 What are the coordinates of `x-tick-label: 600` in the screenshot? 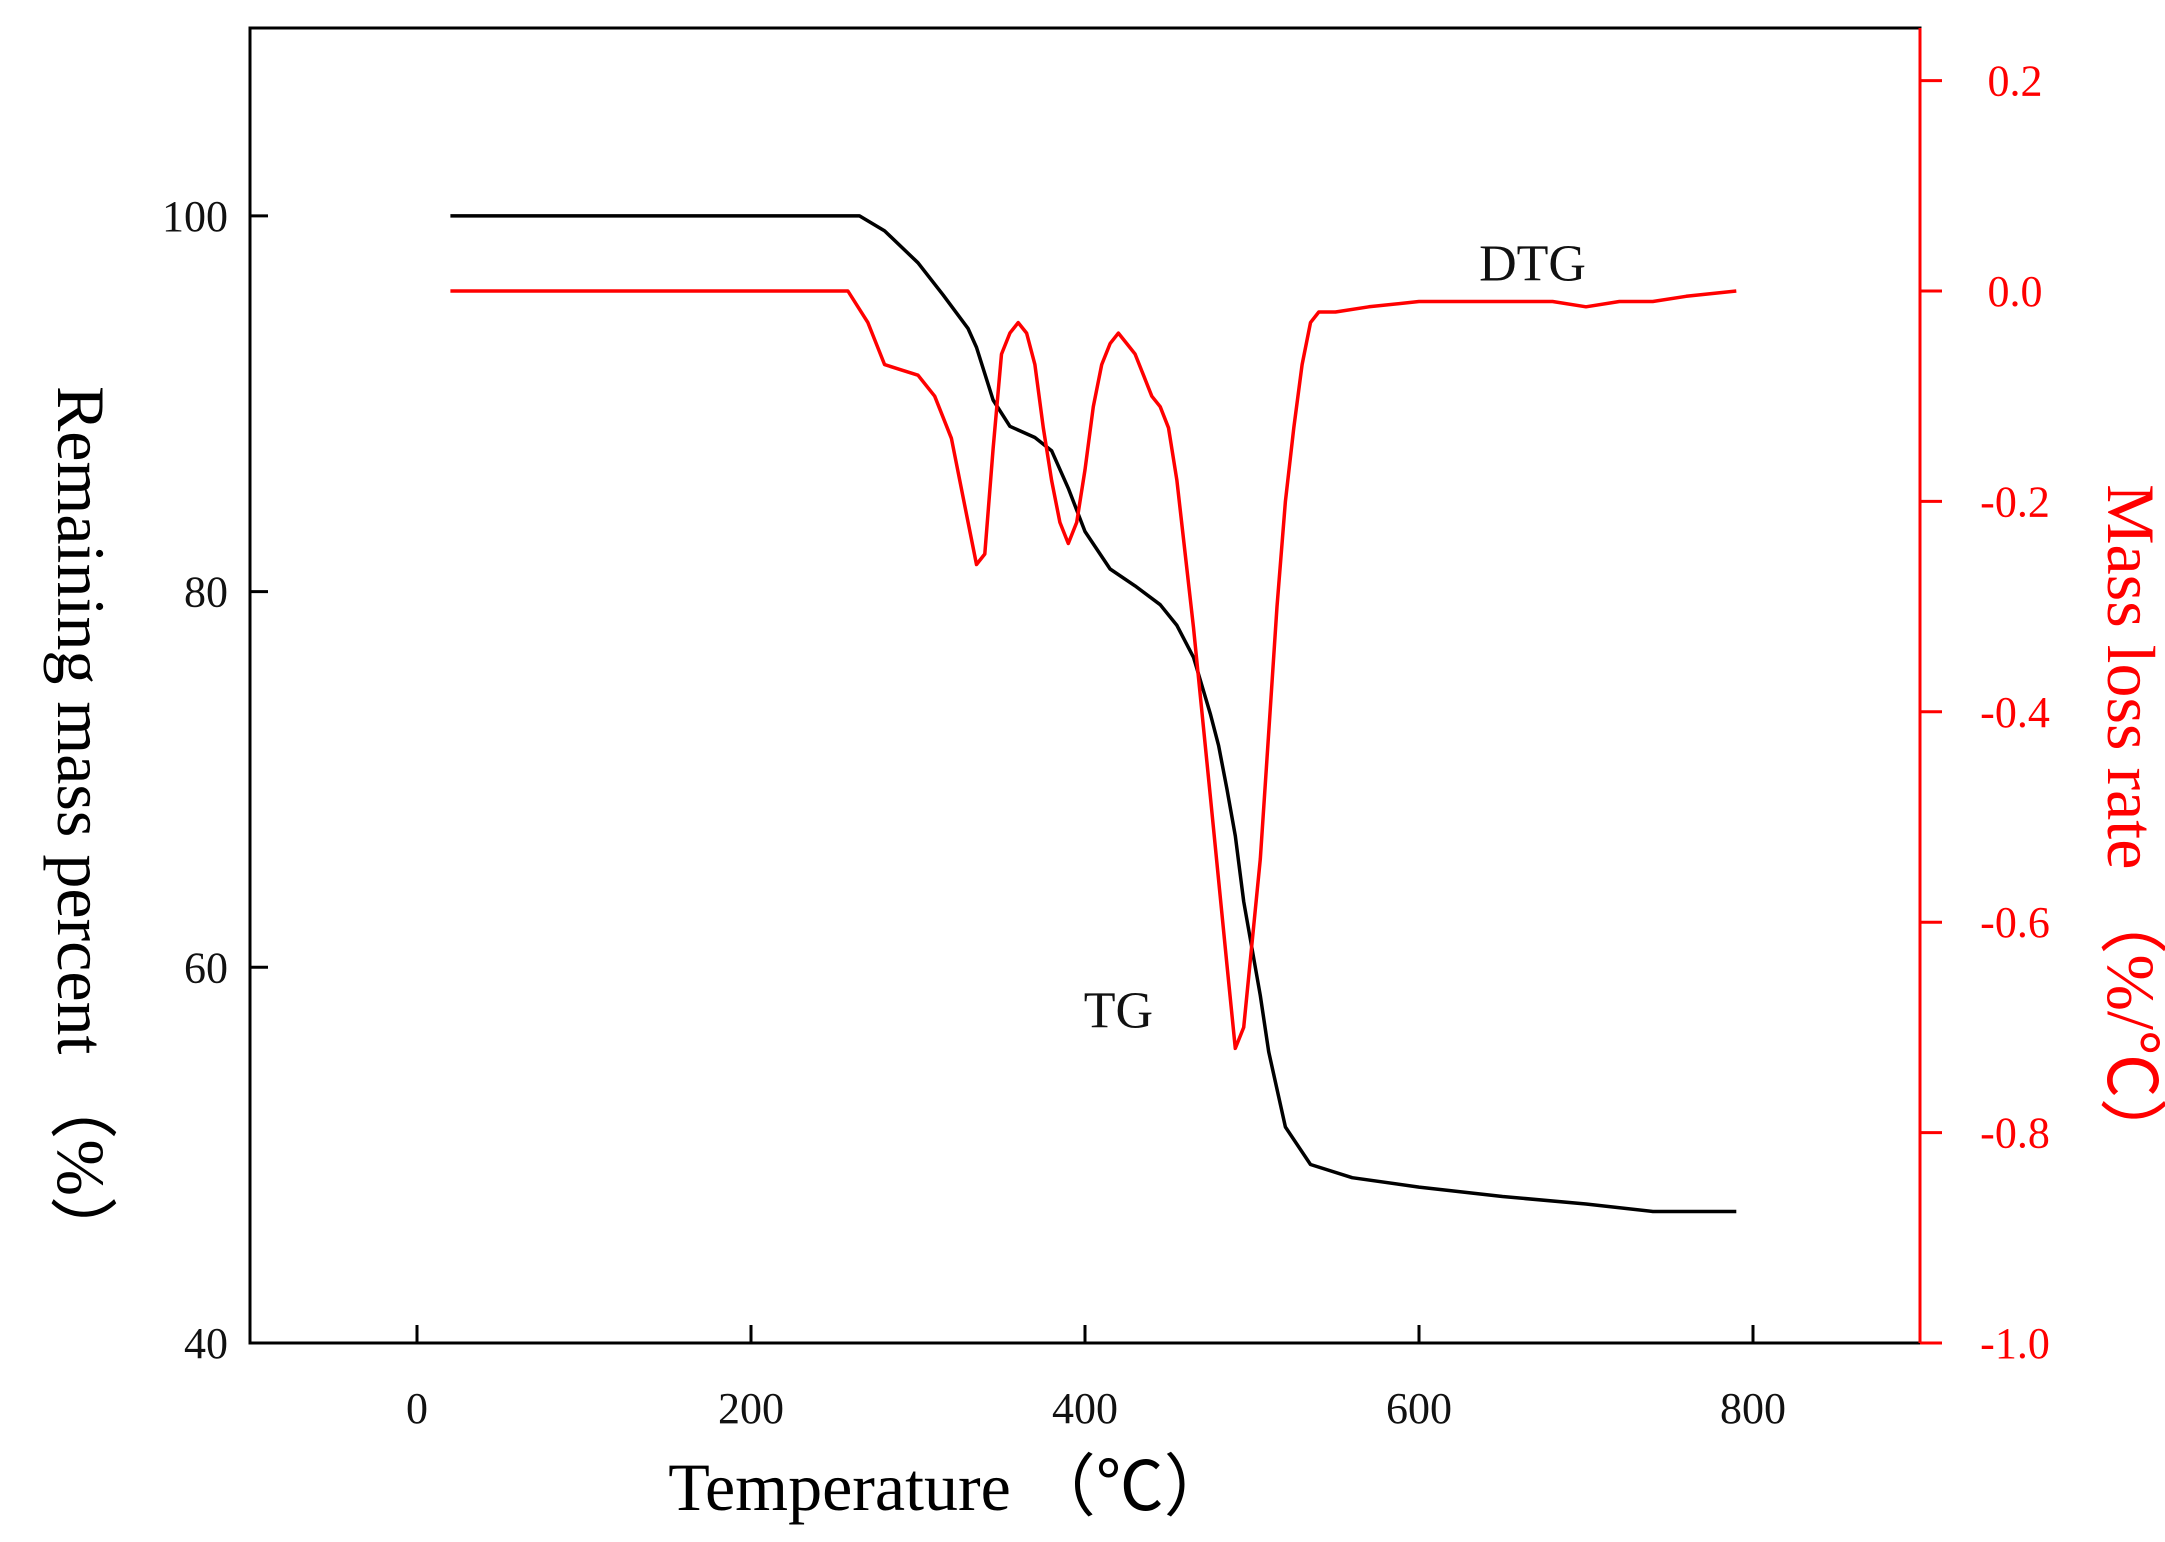 It's located at (1419, 1408).